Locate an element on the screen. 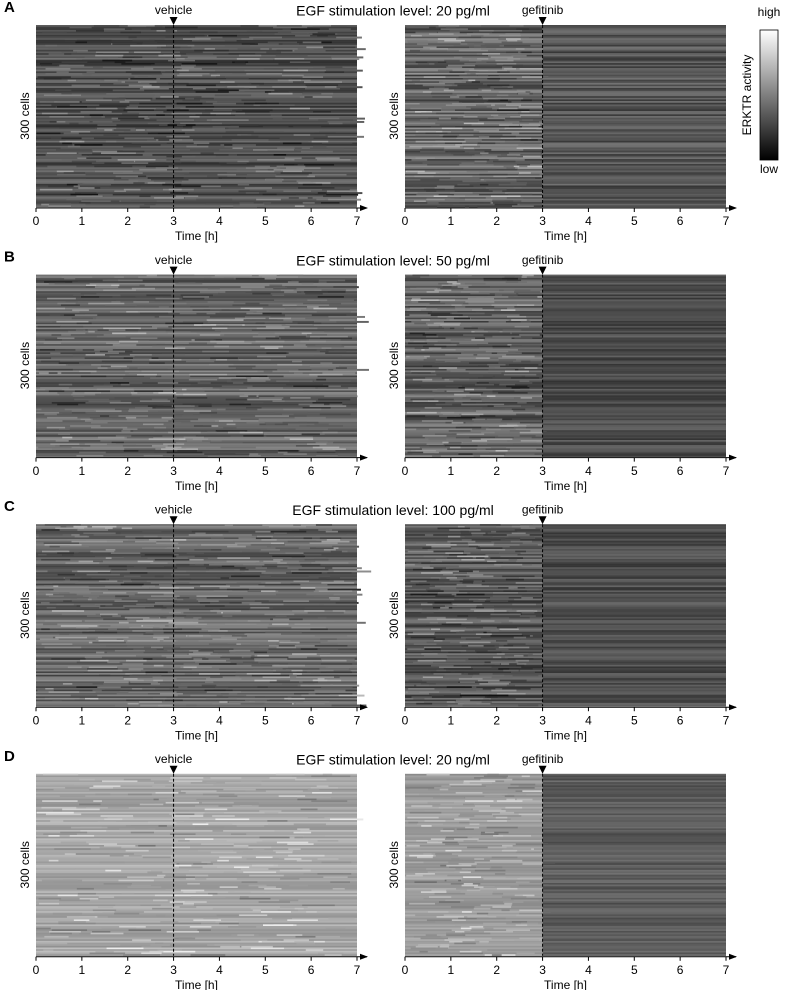 Image resolution: width=787 pixels, height=990 pixels. y-axis-label: 300 cells is located at coordinates (394, 615).